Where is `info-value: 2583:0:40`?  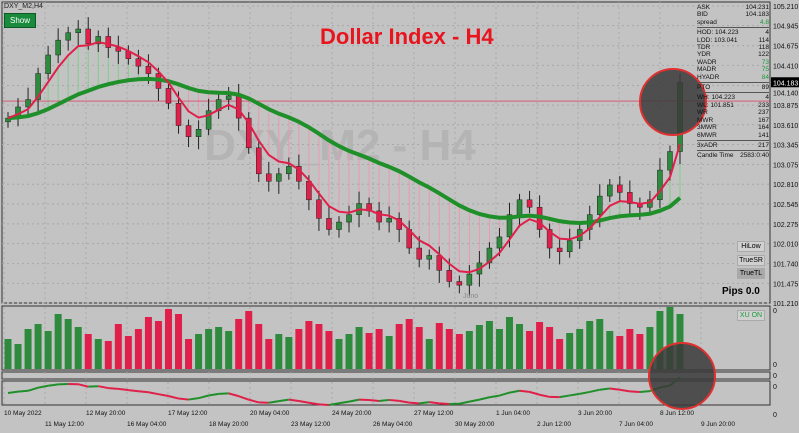 info-value: 2583:0:40 is located at coordinates (754, 156).